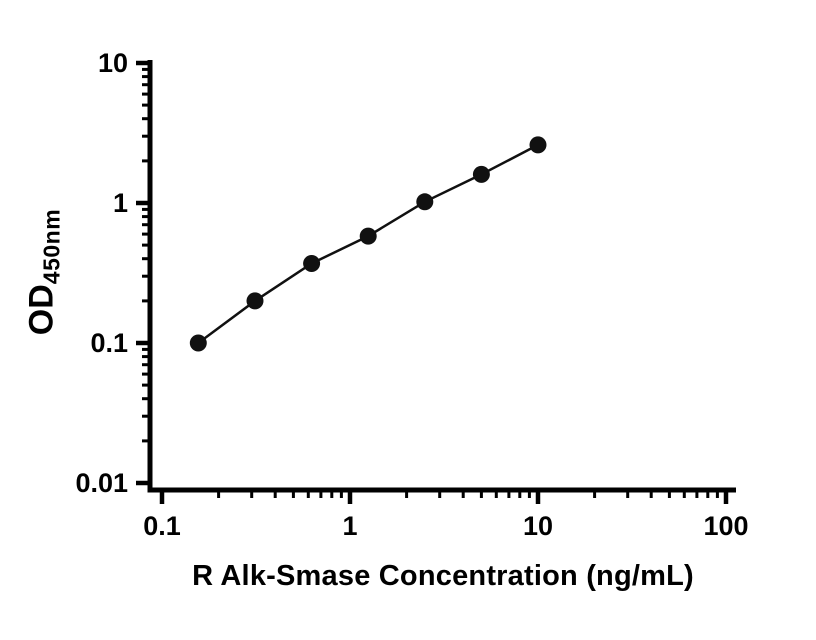  What do you see at coordinates (725, 526) in the screenshot?
I see `x-tick-label: 100` at bounding box center [725, 526].